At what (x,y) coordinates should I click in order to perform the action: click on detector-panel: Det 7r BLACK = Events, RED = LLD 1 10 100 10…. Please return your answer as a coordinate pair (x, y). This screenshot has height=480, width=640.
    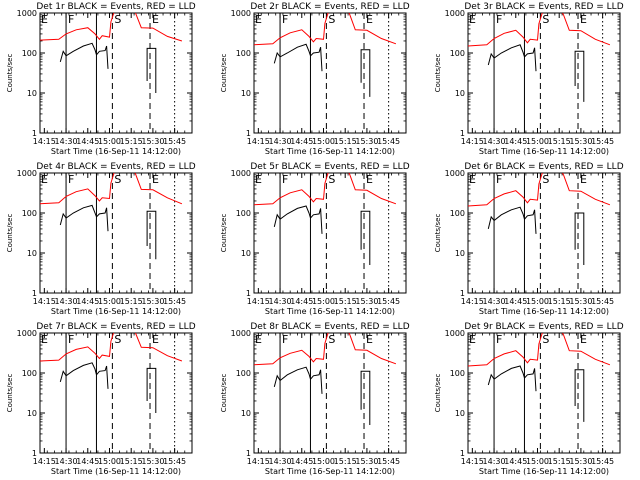
    Looking at the image, I should click on (101, 399).